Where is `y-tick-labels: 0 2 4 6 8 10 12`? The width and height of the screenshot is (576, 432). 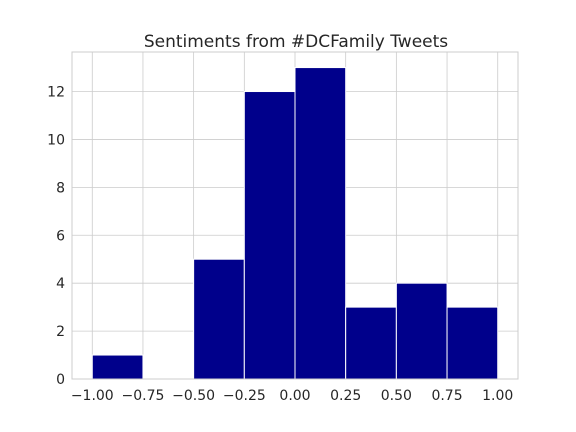
y-tick-labels: 0 2 4 6 8 10 12 is located at coordinates (56, 236).